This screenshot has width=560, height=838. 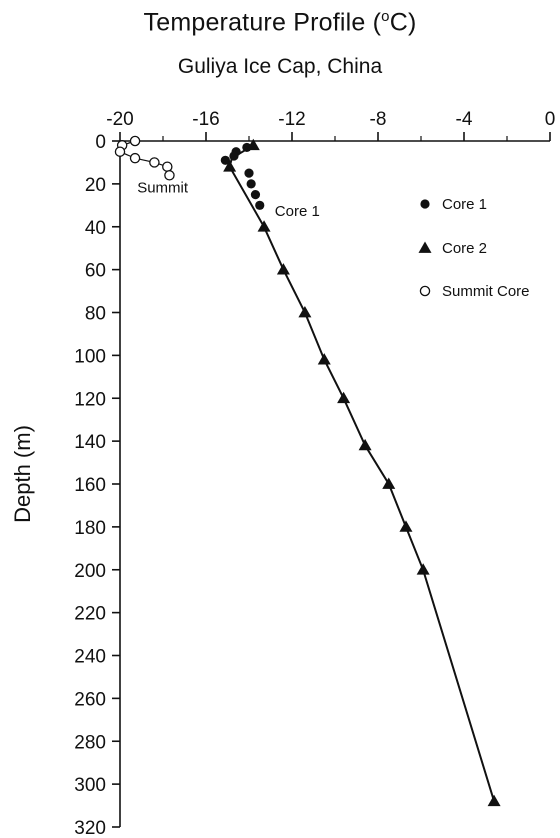 I want to click on y-tick-label: 120, so click(x=90, y=399).